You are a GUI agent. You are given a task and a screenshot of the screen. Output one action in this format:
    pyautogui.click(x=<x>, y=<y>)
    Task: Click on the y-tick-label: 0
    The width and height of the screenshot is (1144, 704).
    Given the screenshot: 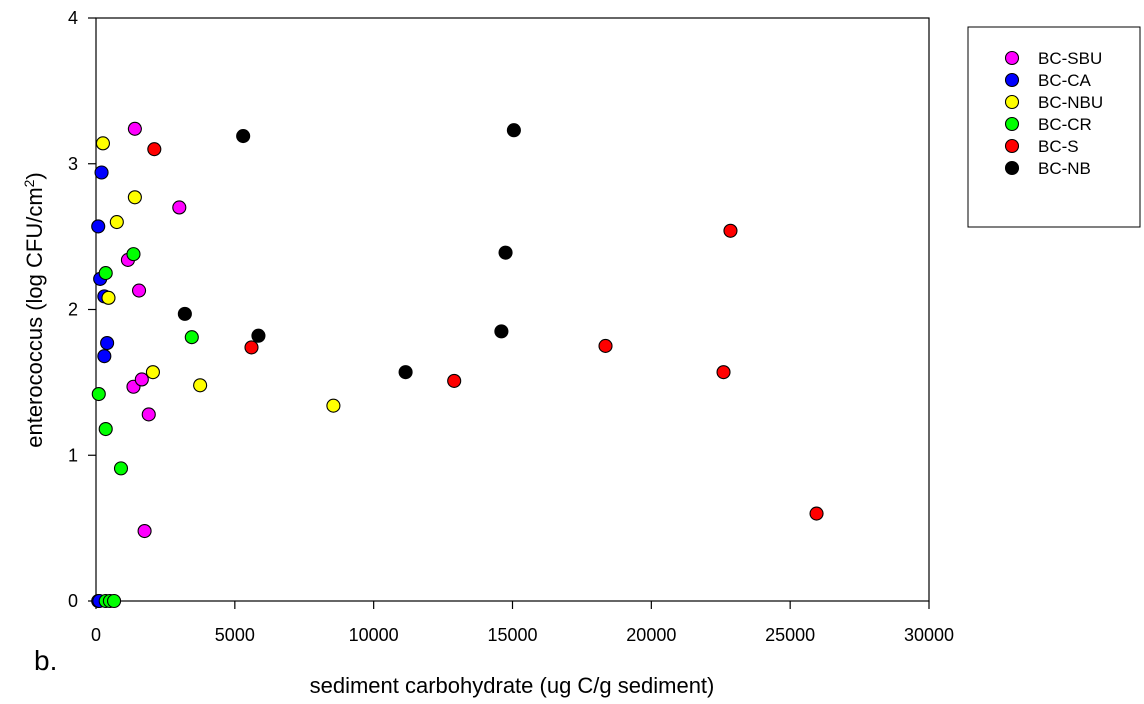 What is the action you would take?
    pyautogui.click(x=73, y=601)
    